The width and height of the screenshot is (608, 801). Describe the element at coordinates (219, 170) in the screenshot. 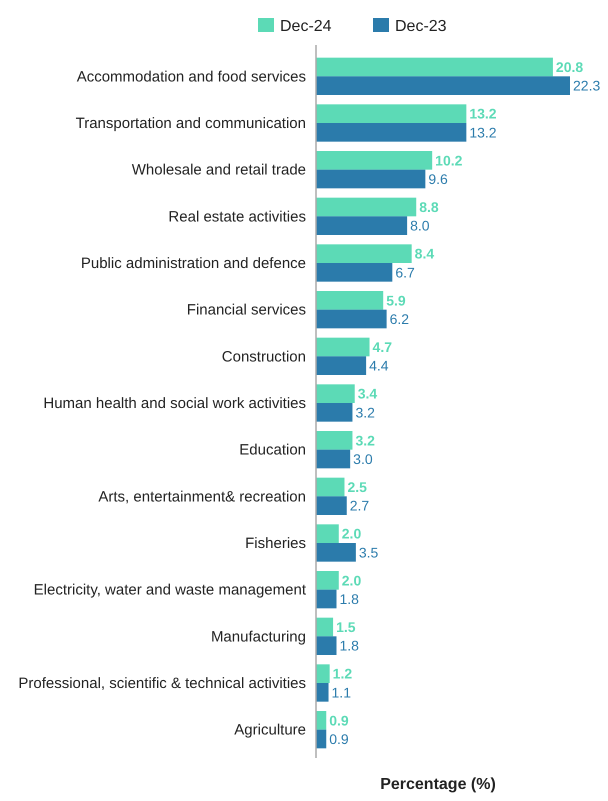

I see `y-tick-label: Wholesale and retail trade` at that location.